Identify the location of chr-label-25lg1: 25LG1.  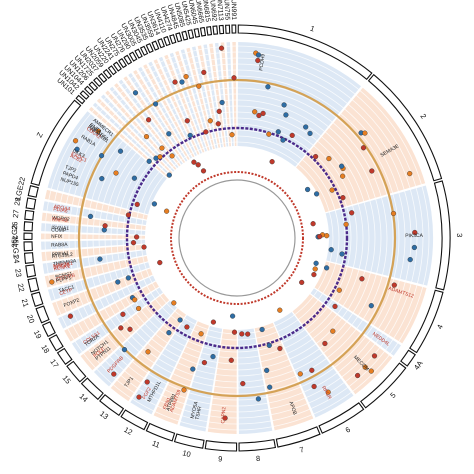
(16, 246).